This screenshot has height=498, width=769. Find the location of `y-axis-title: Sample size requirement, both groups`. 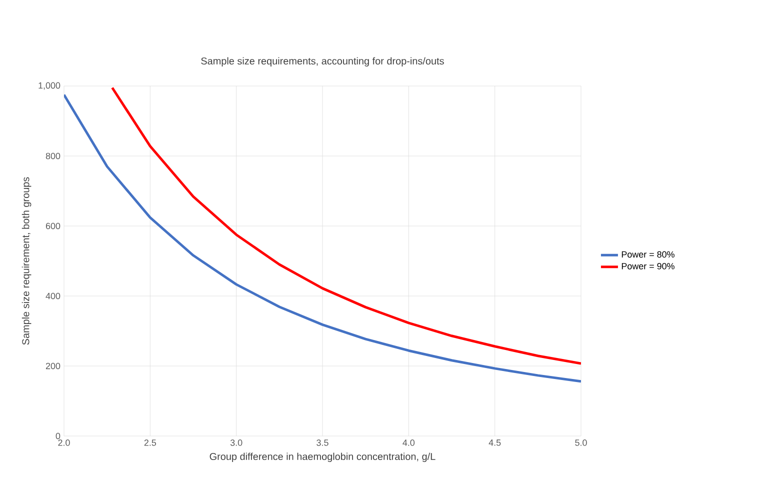

y-axis-title: Sample size requirement, both groups is located at coordinates (27, 261).